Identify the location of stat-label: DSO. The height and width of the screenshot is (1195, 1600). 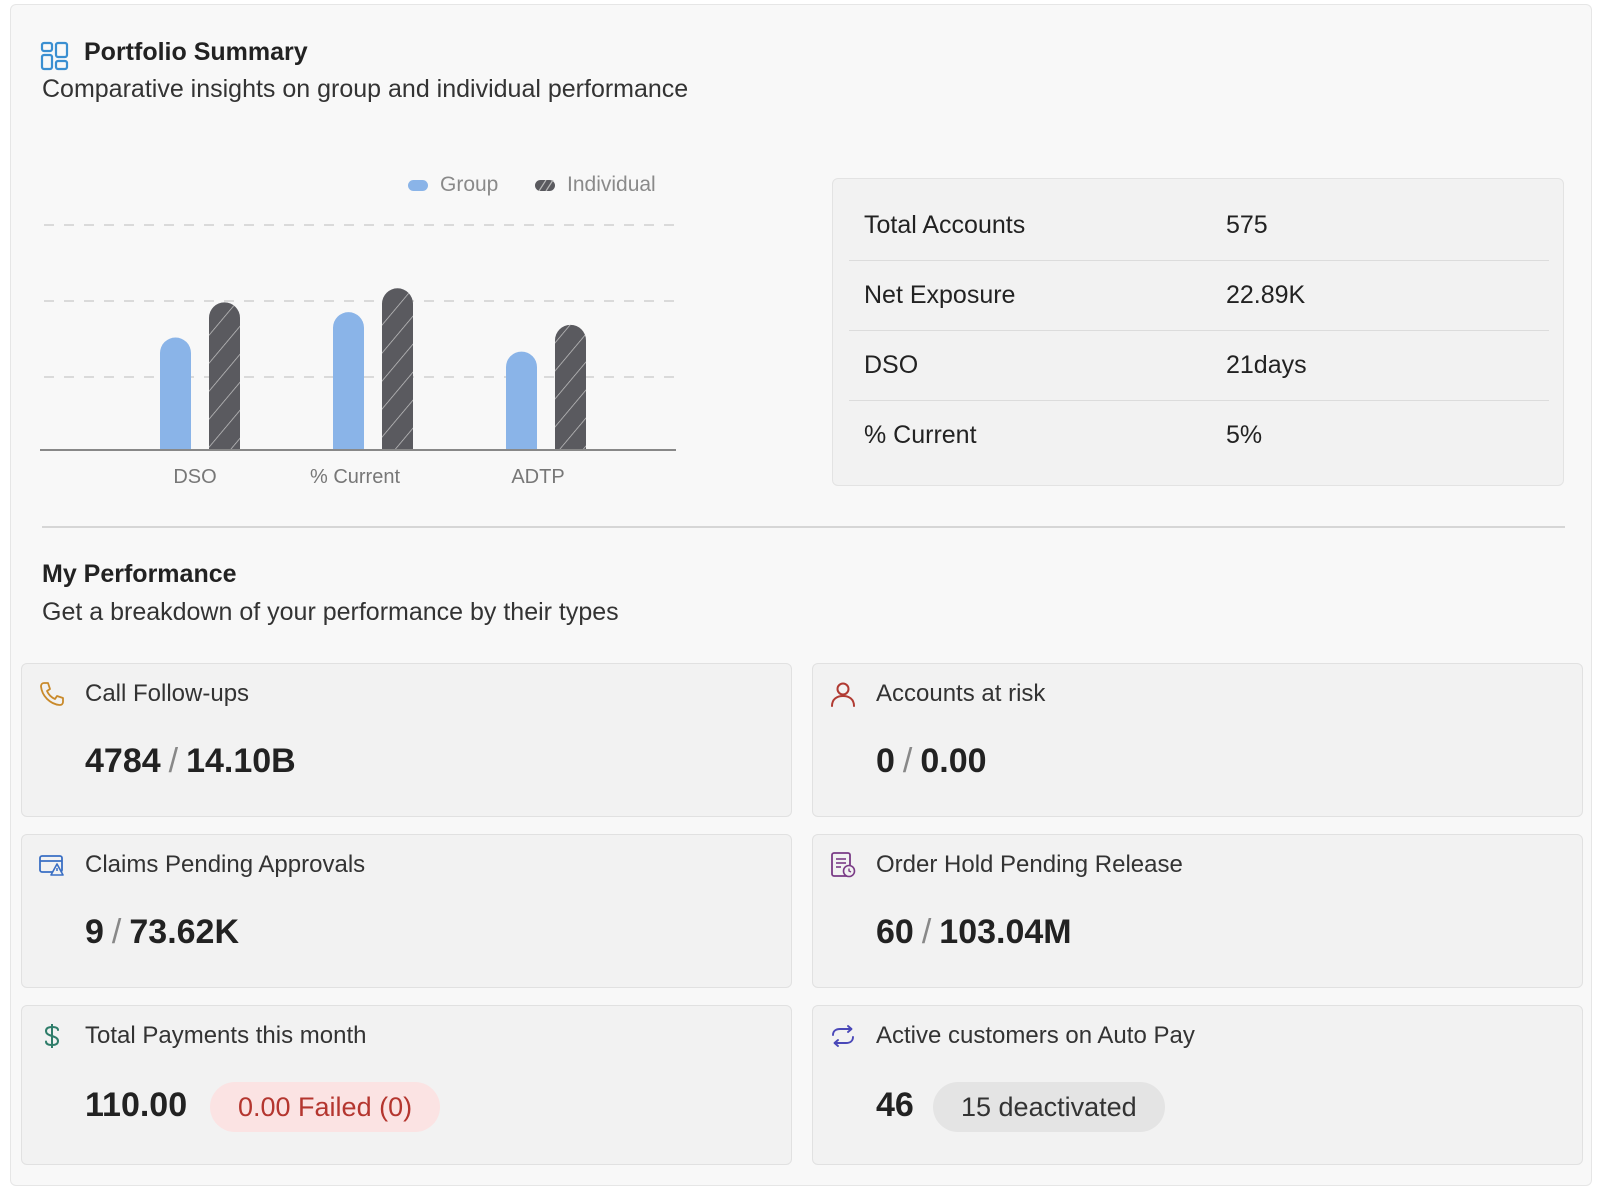
(891, 365).